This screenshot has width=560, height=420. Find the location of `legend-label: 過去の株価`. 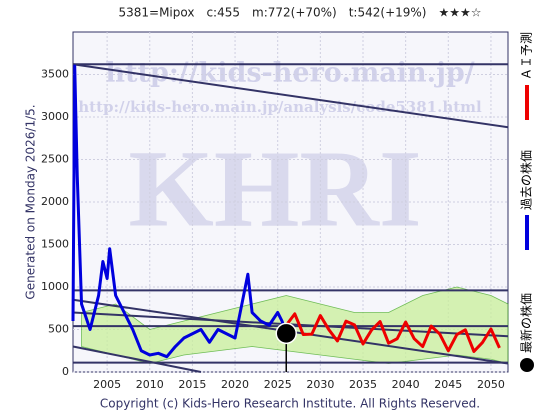

legend-label: 過去の株価 is located at coordinates (526, 180).